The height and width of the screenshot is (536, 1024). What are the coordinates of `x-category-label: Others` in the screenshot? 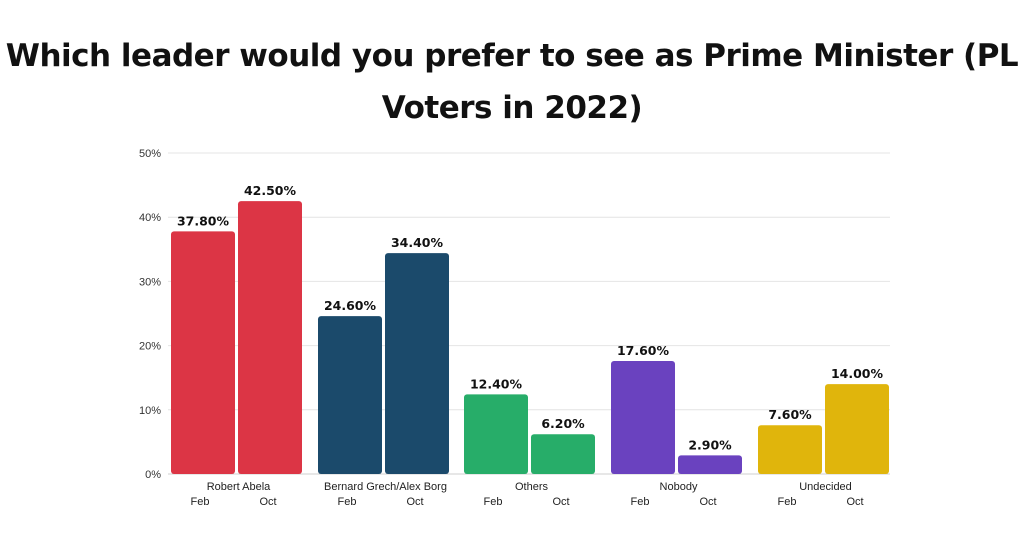 It's located at (532, 487).